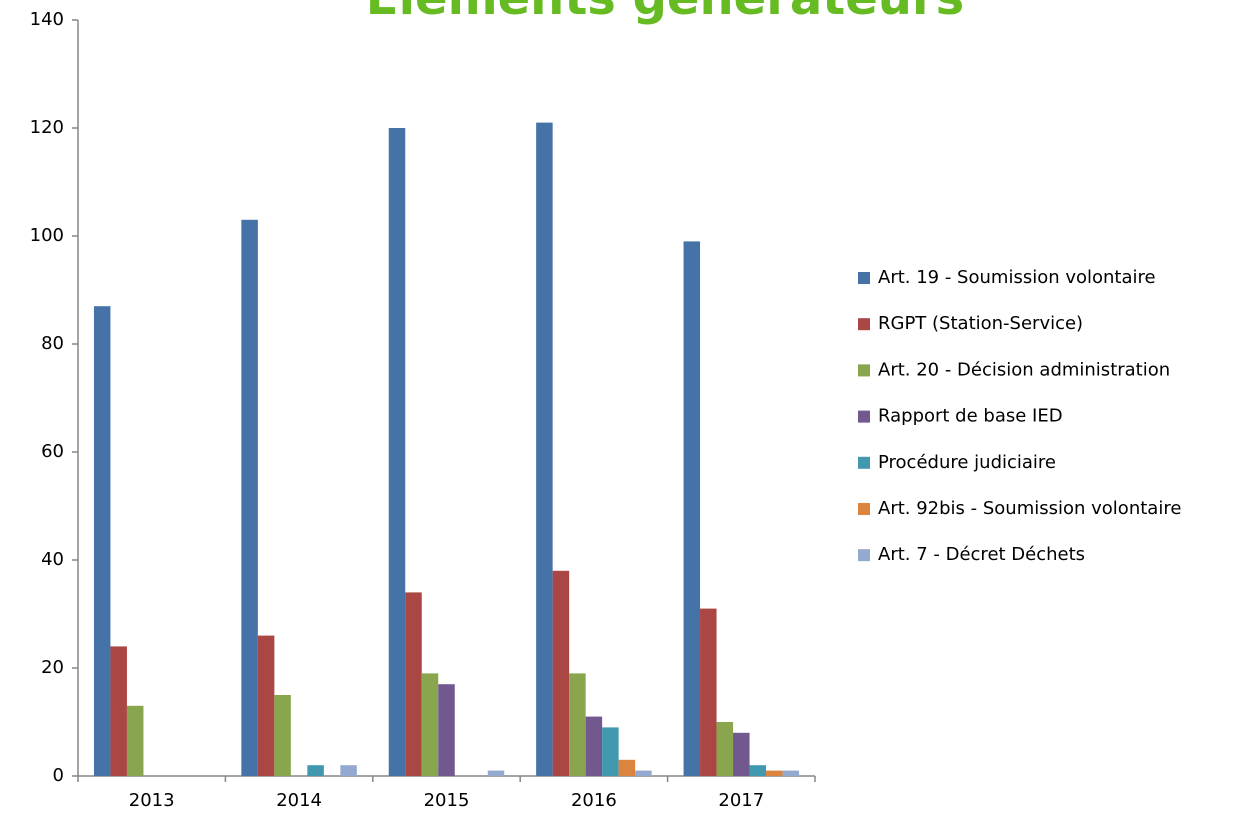 The width and height of the screenshot is (1242, 822). Describe the element at coordinates (447, 800) in the screenshot. I see `x-tick-label: 2015` at that location.